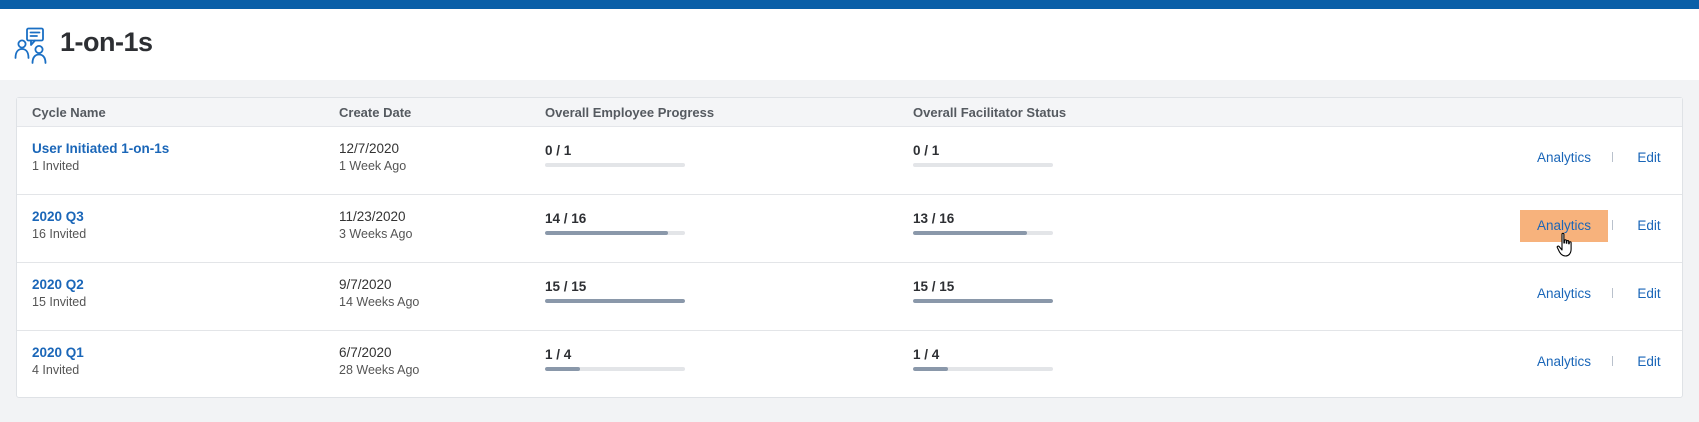 The image size is (1699, 422). I want to click on invited-count: 15 Invited, so click(59, 302).